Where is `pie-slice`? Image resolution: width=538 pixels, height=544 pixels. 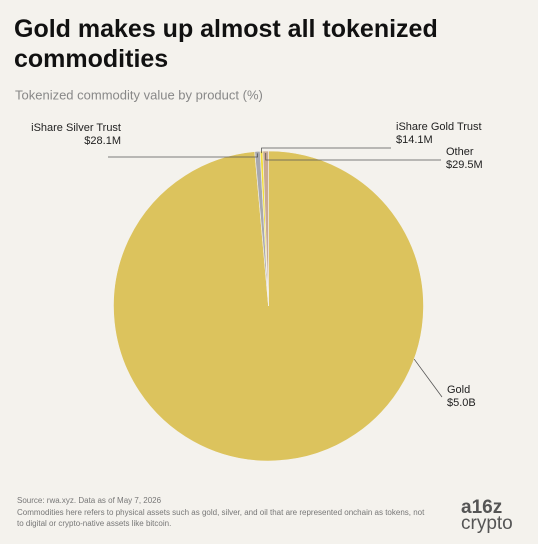
pie-slice is located at coordinates (265, 228).